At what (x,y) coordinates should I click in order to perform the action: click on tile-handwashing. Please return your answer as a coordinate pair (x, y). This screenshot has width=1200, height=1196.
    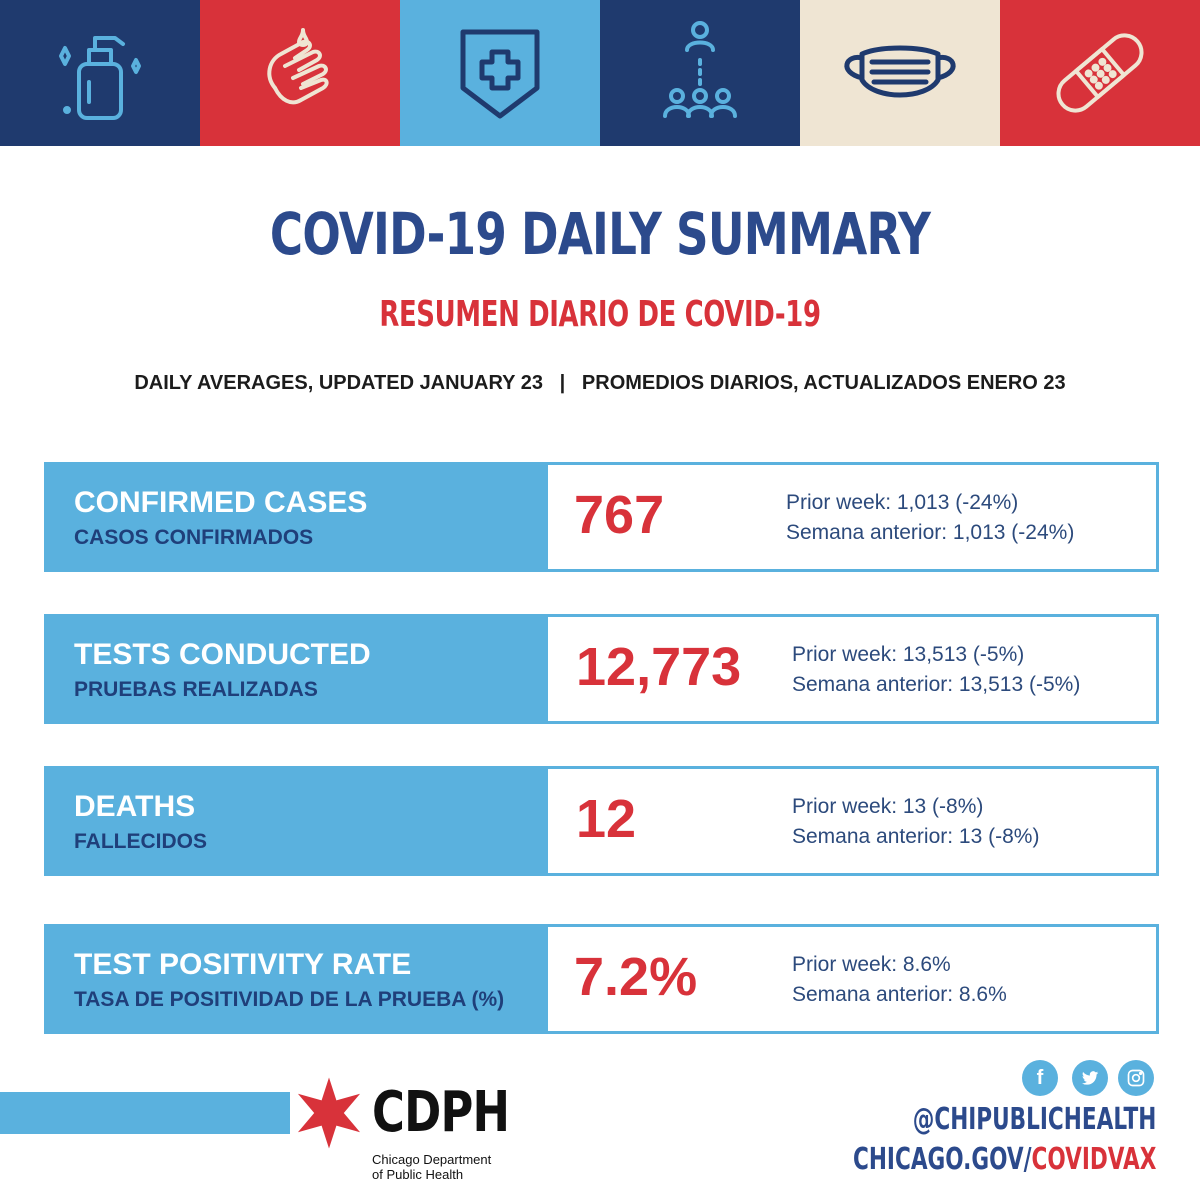
    Looking at the image, I should click on (300, 73).